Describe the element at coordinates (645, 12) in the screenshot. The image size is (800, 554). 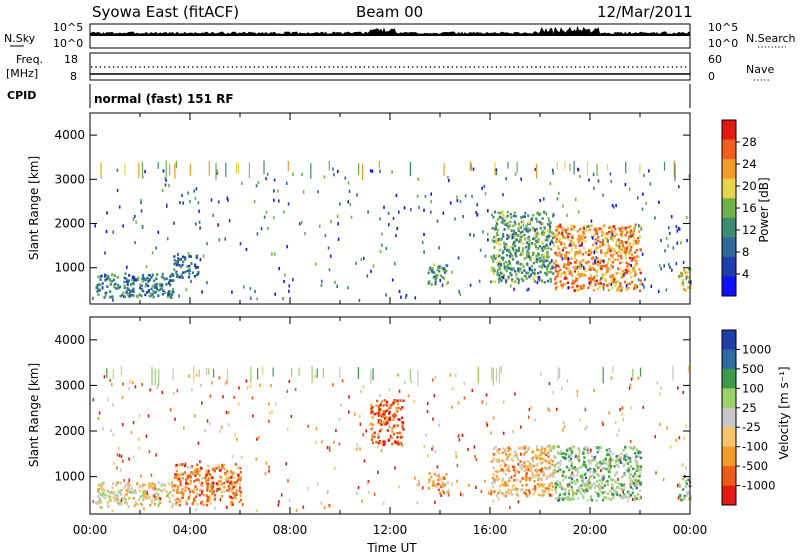
I see `date-label: 12/Mar/2011` at that location.